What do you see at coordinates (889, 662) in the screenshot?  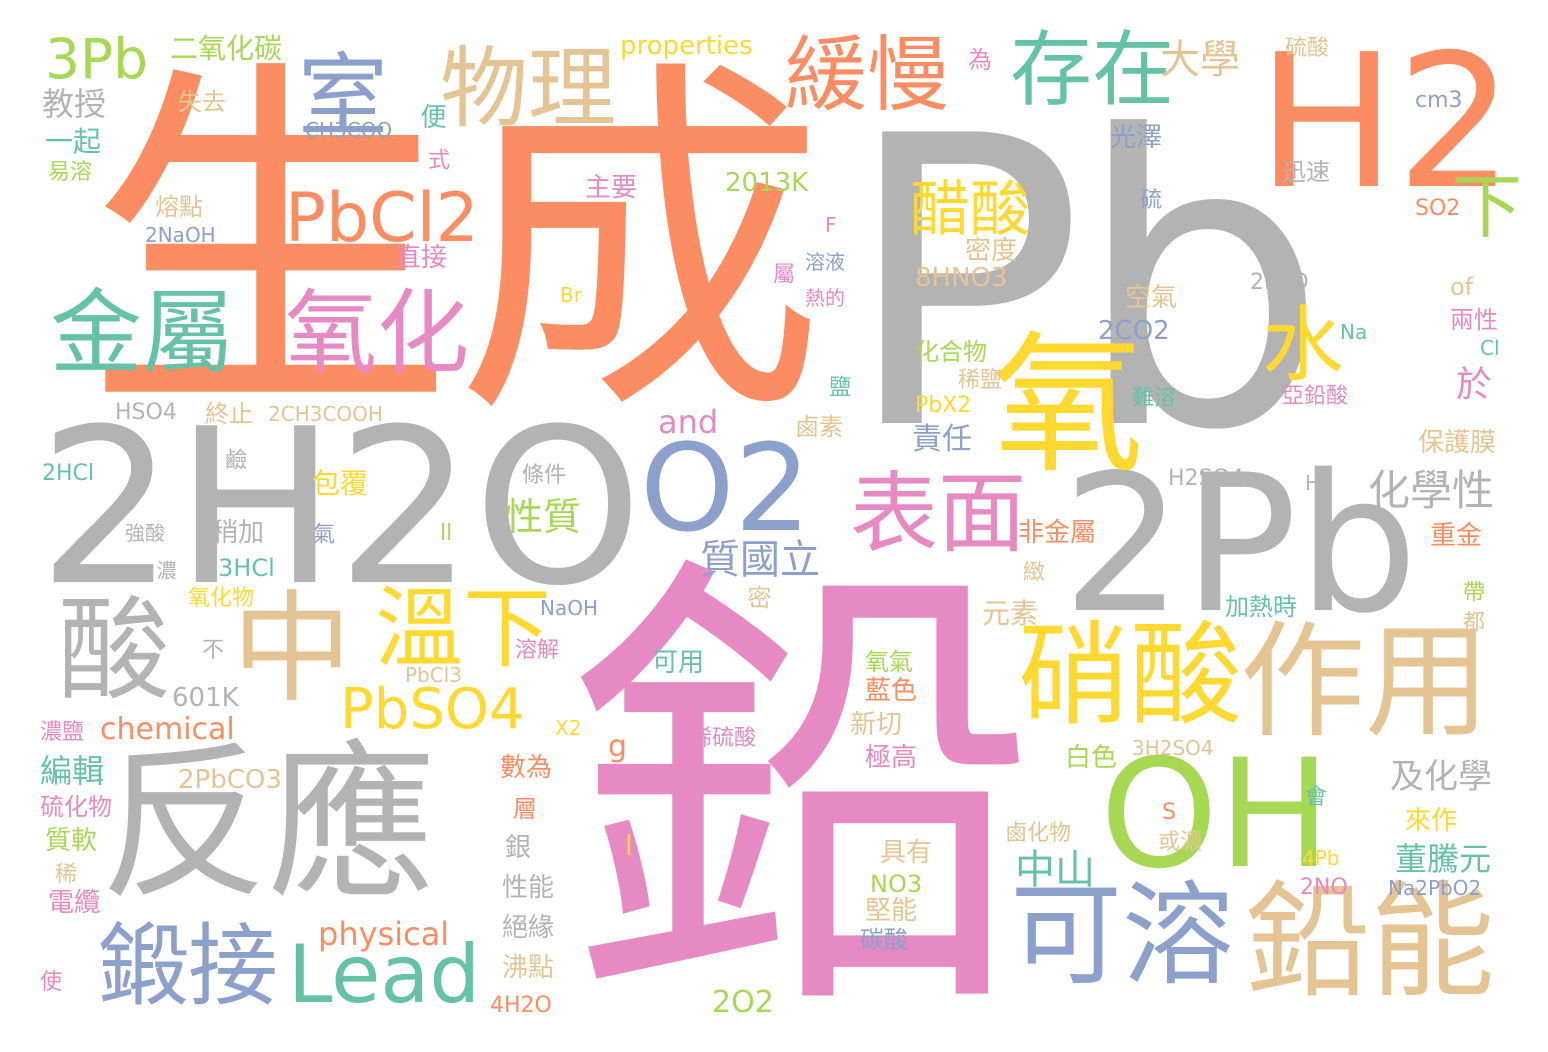 I see `word-氧氣: 氧氣` at bounding box center [889, 662].